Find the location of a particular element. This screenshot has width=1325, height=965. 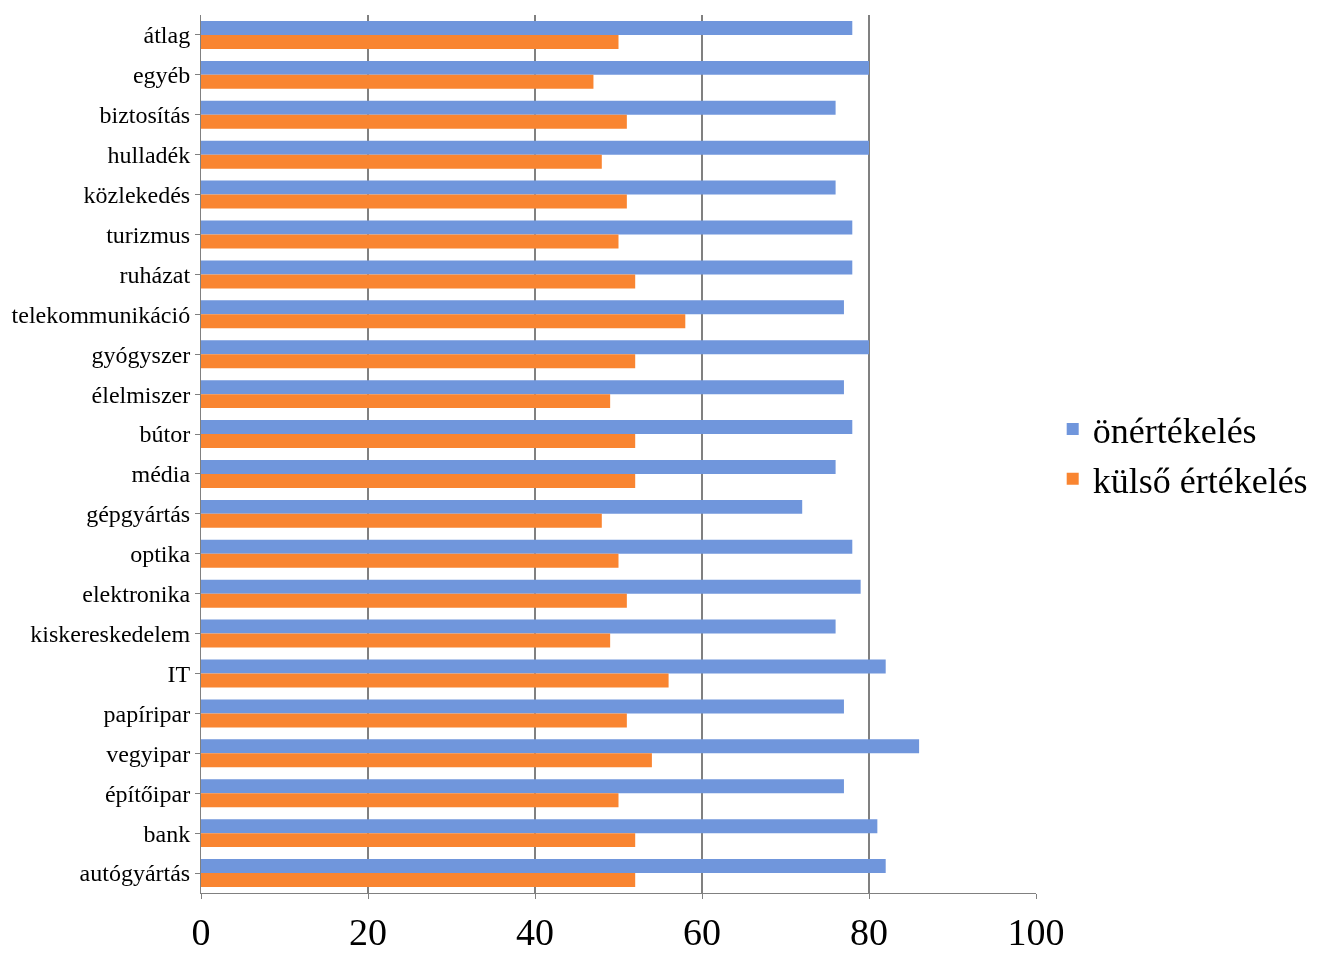

x-tick-label: 20 is located at coordinates (368, 931).